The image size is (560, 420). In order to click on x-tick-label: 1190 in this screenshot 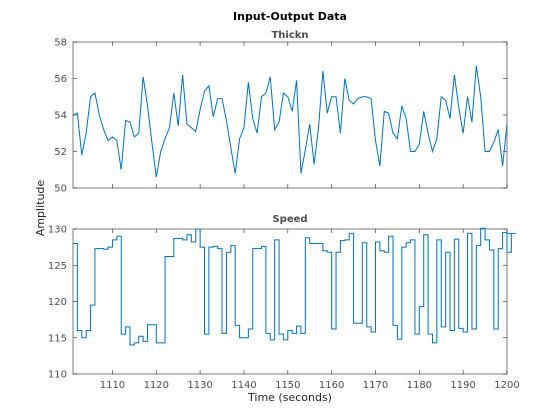, I will do `click(462, 385)`.